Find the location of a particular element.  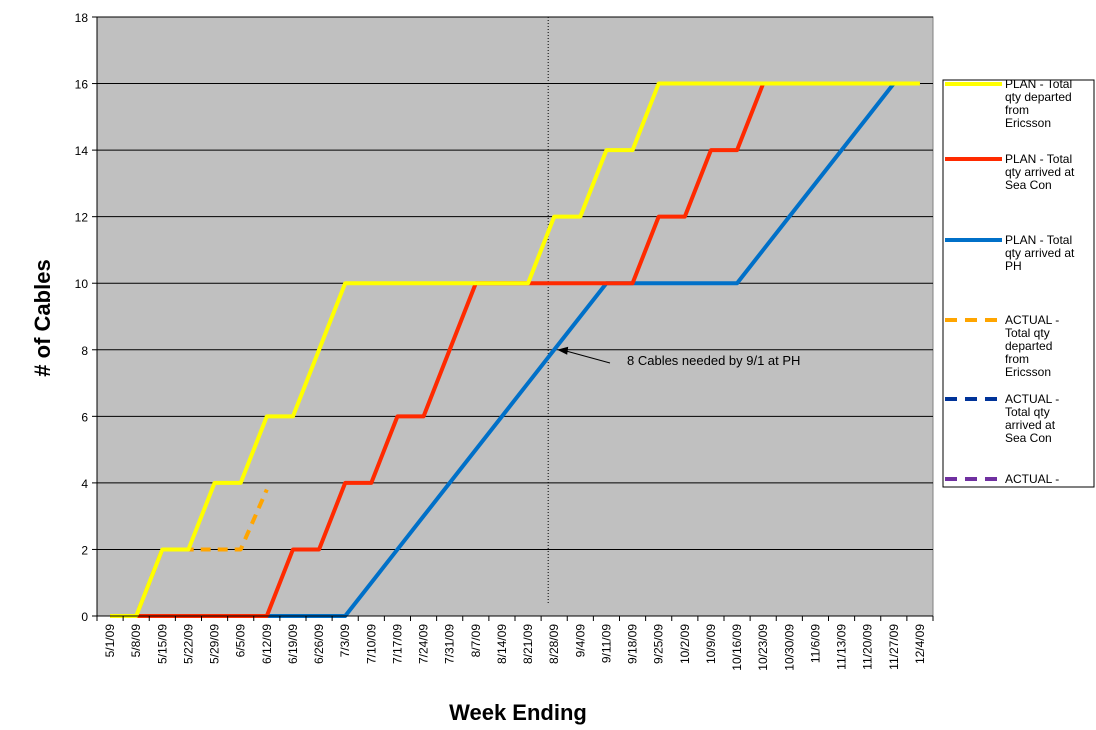

y-axis: 0 2 4 6 8 10 12 14 16 18 is located at coordinates (86, 317).